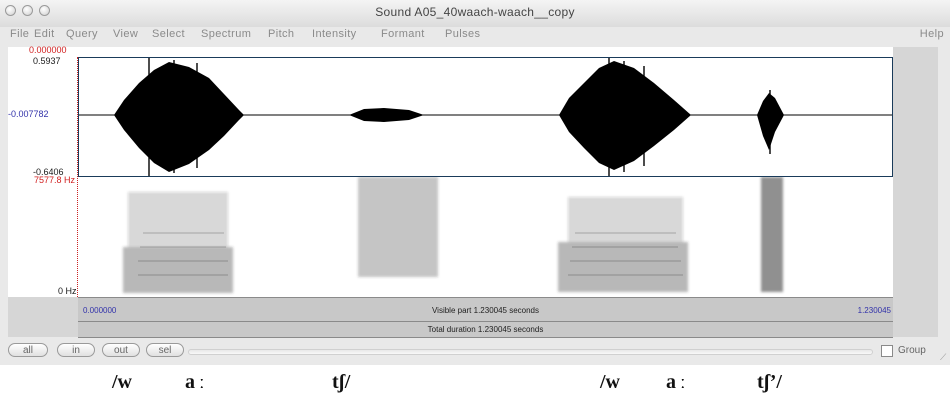  Describe the element at coordinates (27, 10) in the screenshot. I see `minimize-window-icon` at that location.